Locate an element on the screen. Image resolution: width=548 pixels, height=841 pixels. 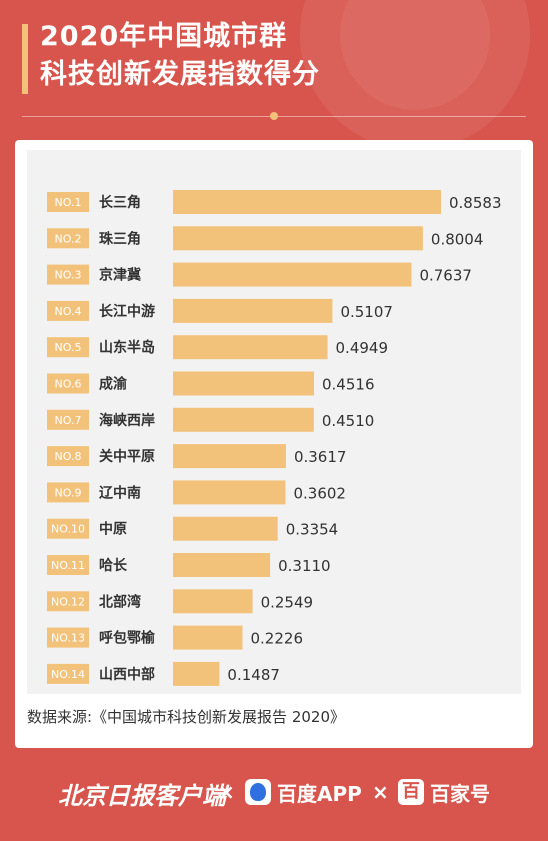
rank-label: NO.5 is located at coordinates (68, 347).